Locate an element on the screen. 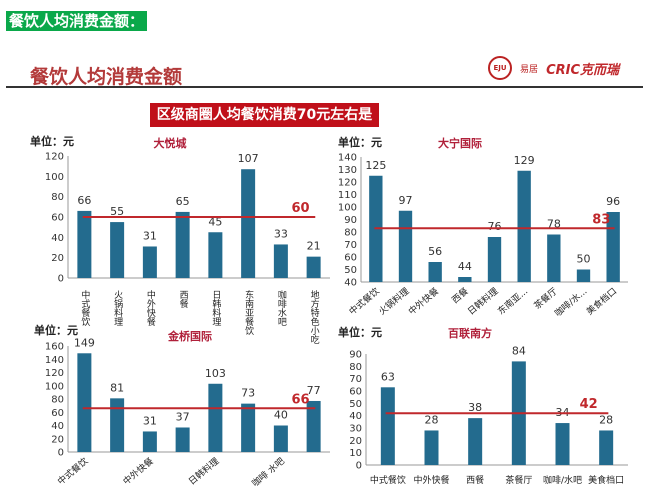 Image resolution: width=649 pixels, height=497 pixels. average-label: 42 is located at coordinates (589, 404).